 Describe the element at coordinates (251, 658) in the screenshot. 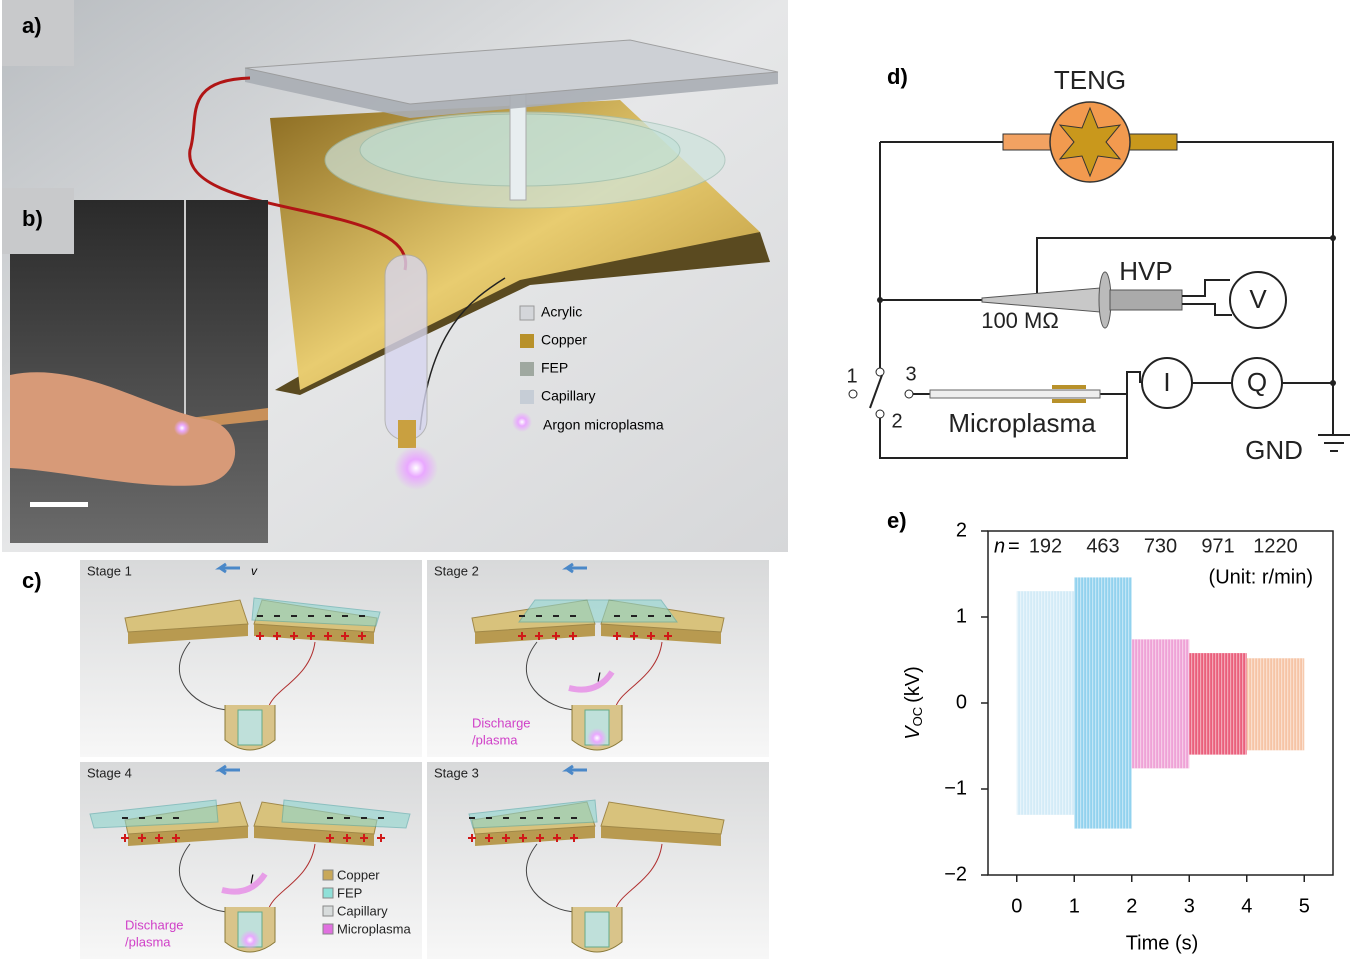

I see `stage: Stage 1 v` at that location.